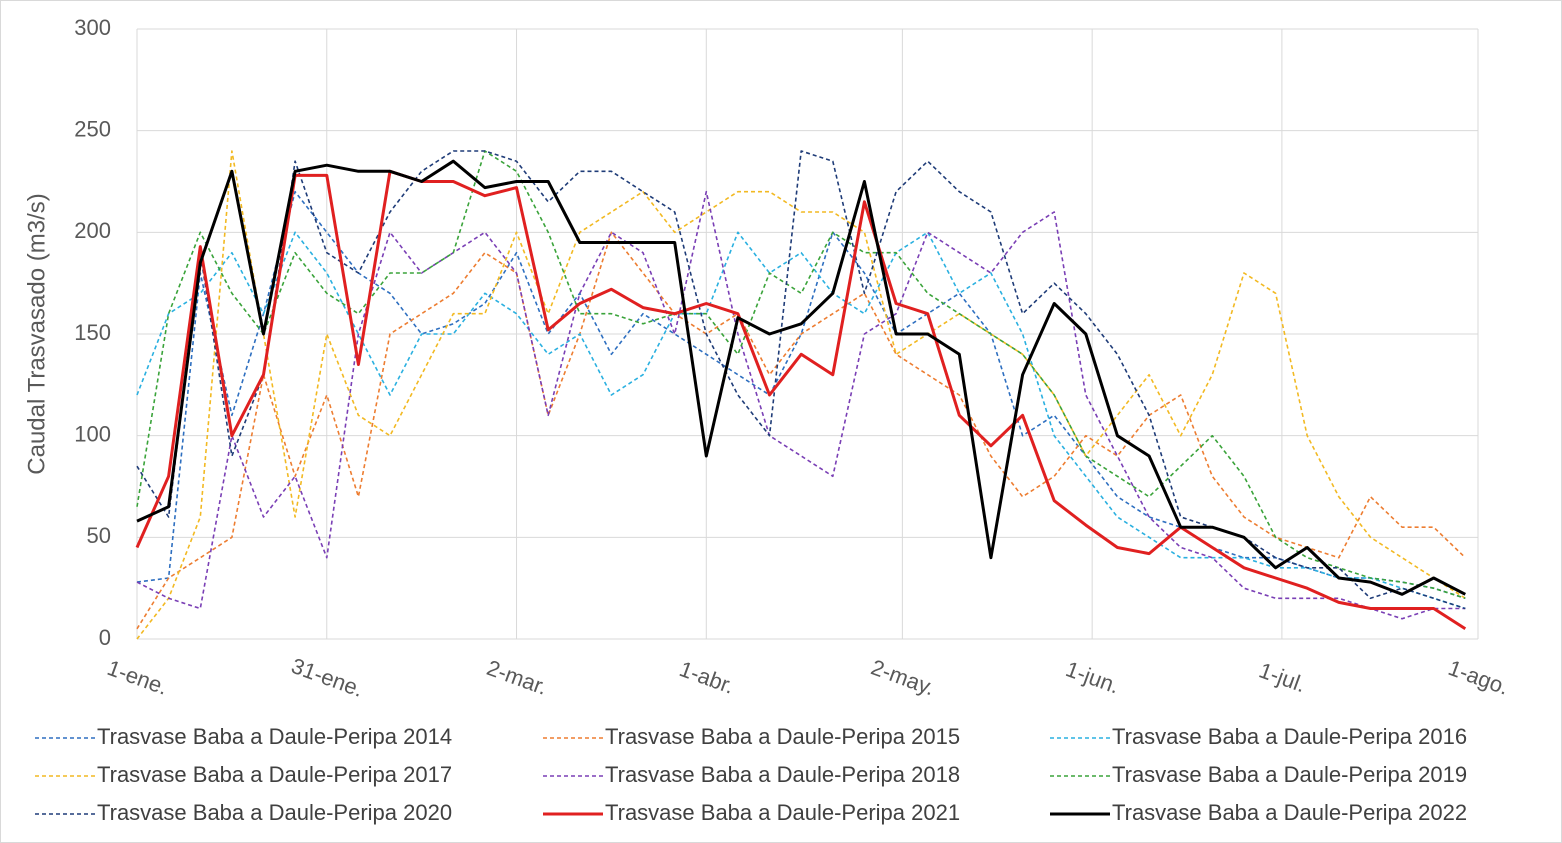 This screenshot has height=843, width=1562. I want to click on y-tick-label: 200, so click(92, 230).